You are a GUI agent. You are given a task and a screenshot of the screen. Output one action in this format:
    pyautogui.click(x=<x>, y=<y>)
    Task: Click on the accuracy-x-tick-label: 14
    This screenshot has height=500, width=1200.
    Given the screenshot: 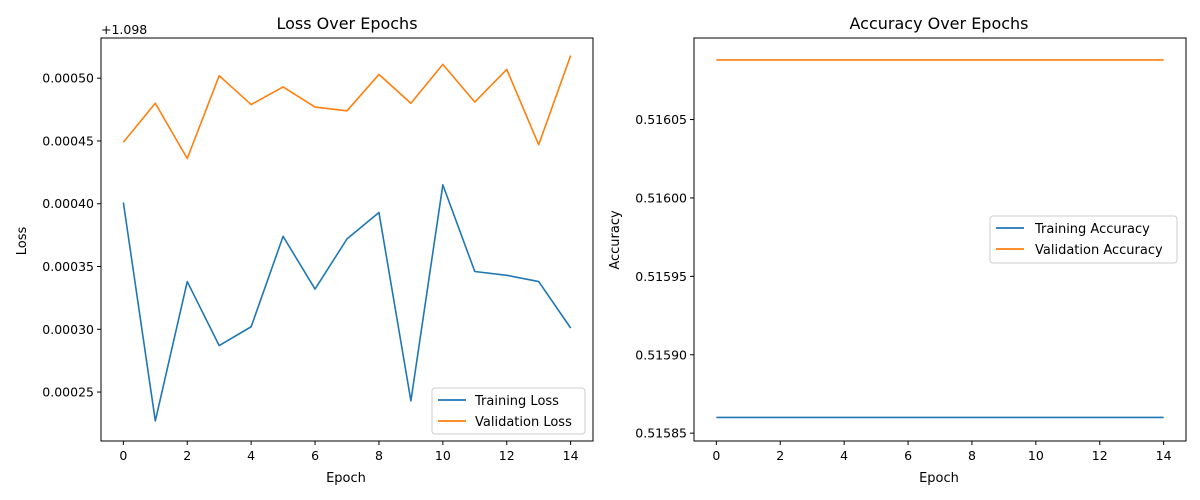 What is the action you would take?
    pyautogui.click(x=1164, y=455)
    